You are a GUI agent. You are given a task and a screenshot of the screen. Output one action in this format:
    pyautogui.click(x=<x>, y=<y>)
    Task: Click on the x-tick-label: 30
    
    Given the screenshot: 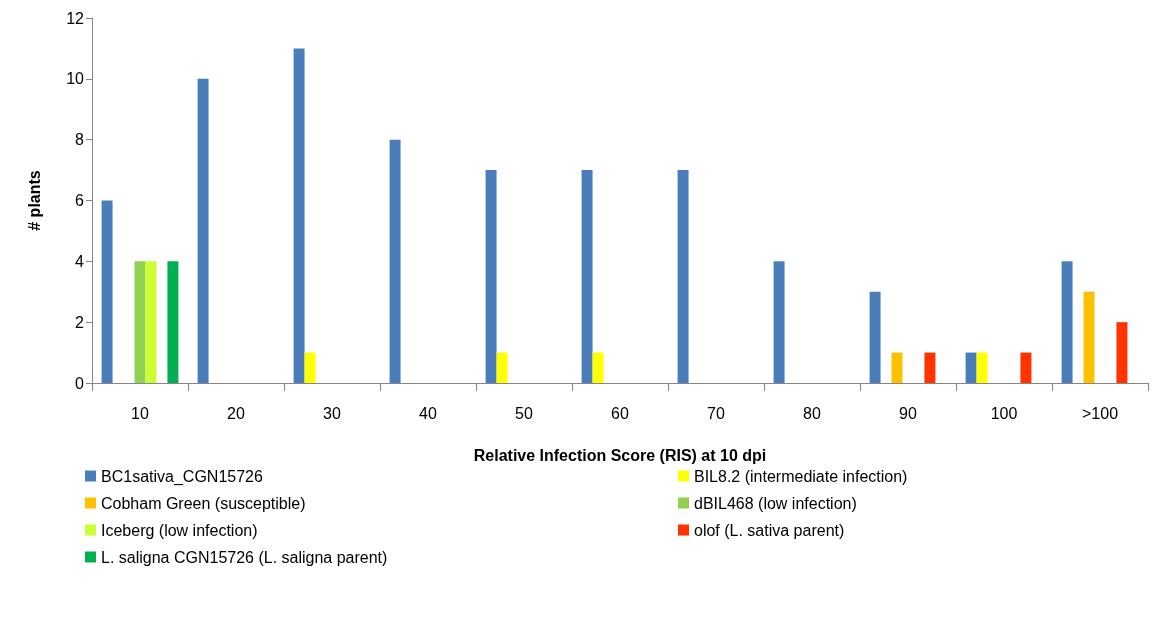 What is the action you would take?
    pyautogui.click(x=332, y=413)
    